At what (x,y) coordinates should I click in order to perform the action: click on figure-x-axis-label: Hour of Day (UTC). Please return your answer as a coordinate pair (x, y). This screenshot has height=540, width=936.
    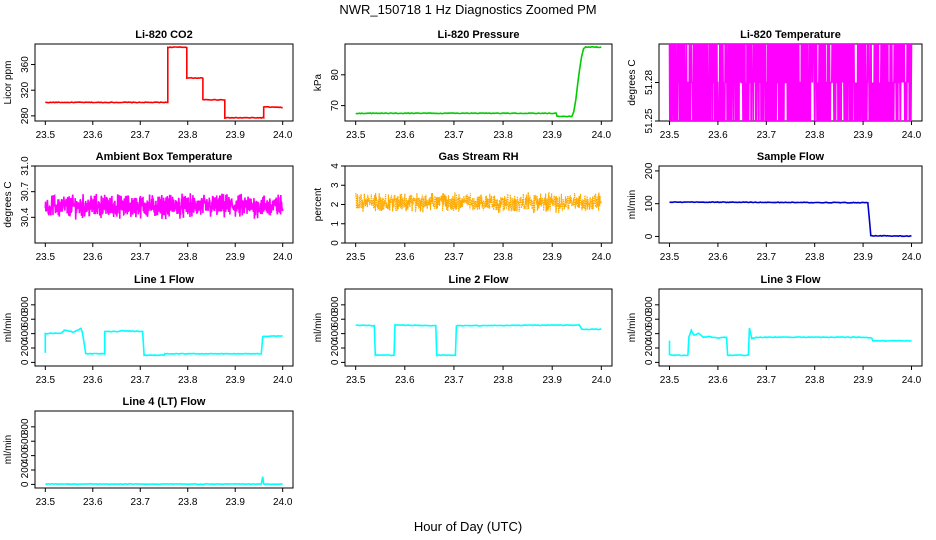
    Looking at the image, I should click on (468, 526).